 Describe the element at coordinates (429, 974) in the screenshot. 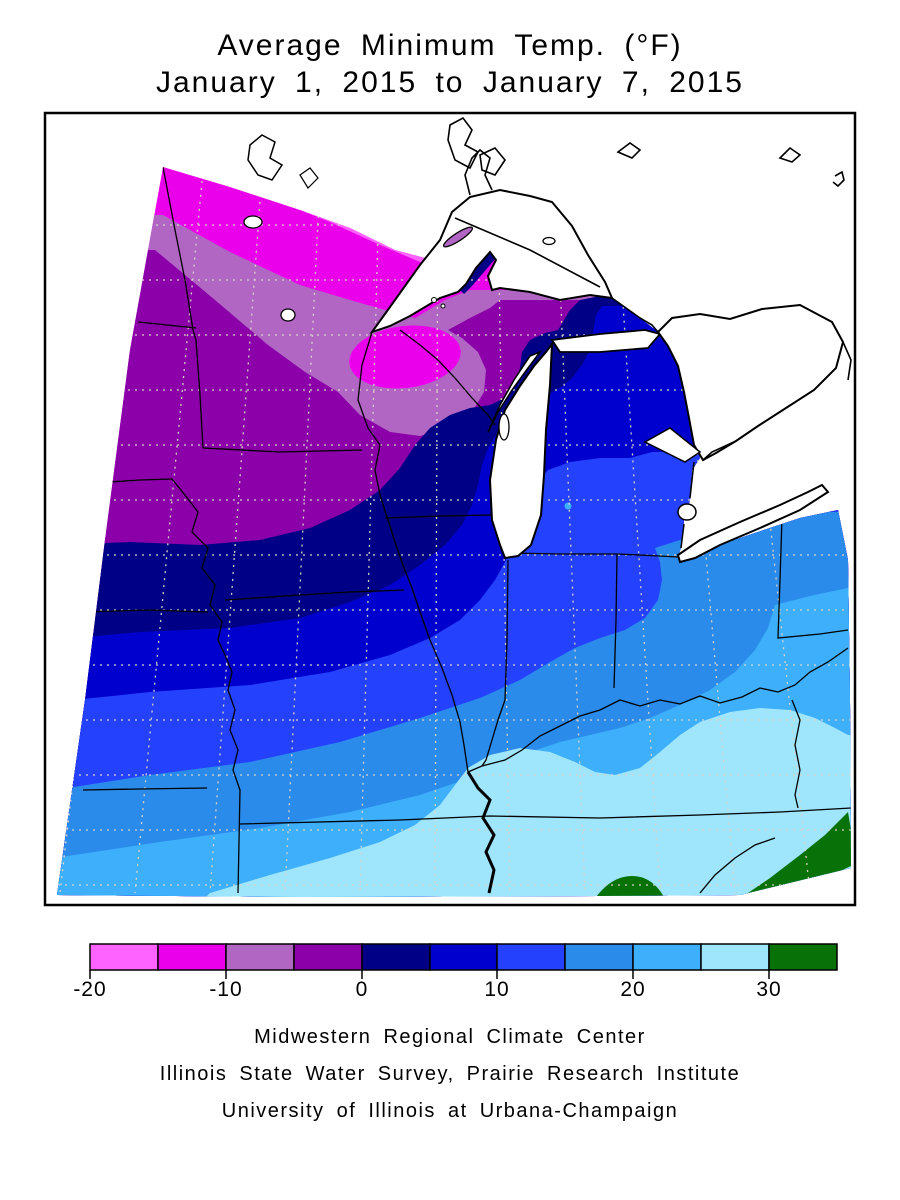

I see `colorbar-ticks` at that location.